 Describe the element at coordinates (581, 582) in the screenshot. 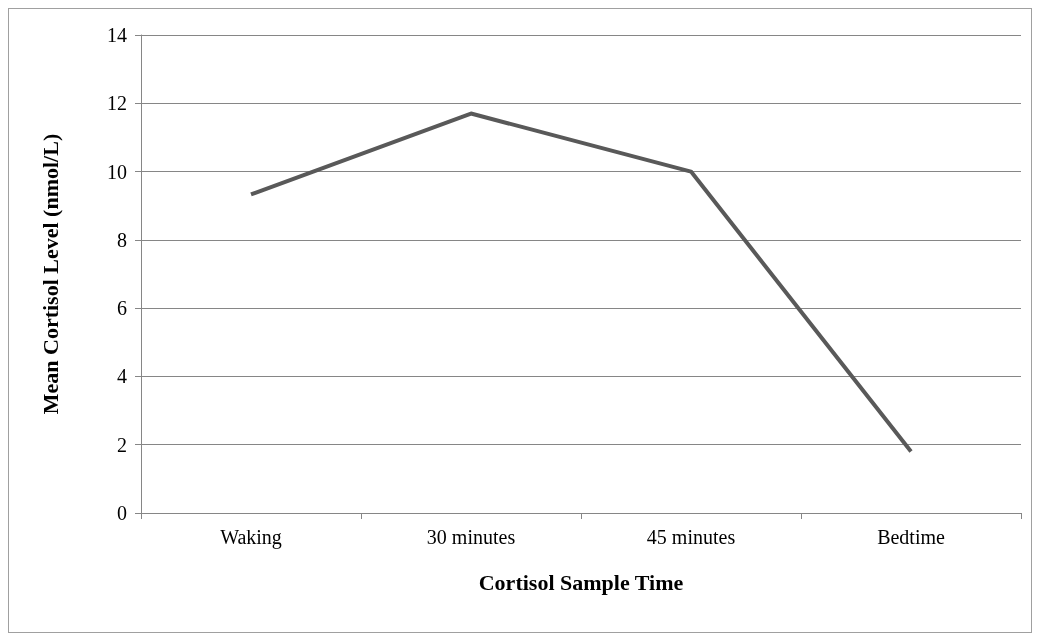

I see `x-axis-title: Cortisol Sample Time` at that location.